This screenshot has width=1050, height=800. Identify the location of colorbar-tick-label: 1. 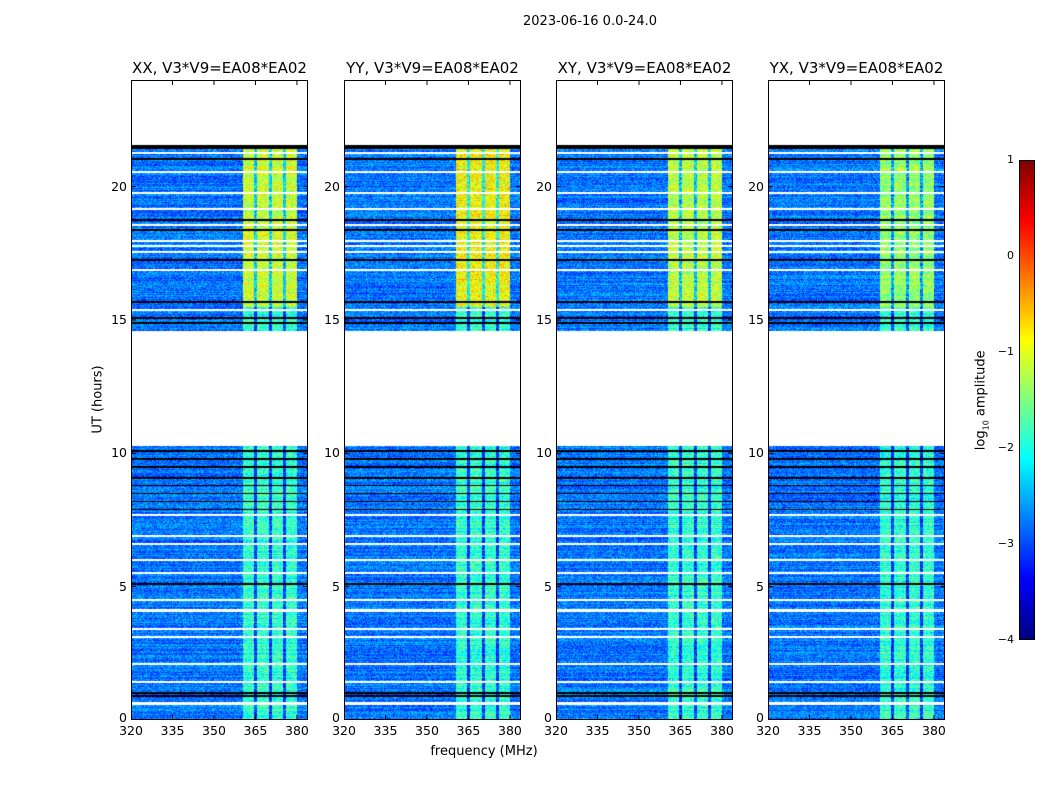
(1010, 159).